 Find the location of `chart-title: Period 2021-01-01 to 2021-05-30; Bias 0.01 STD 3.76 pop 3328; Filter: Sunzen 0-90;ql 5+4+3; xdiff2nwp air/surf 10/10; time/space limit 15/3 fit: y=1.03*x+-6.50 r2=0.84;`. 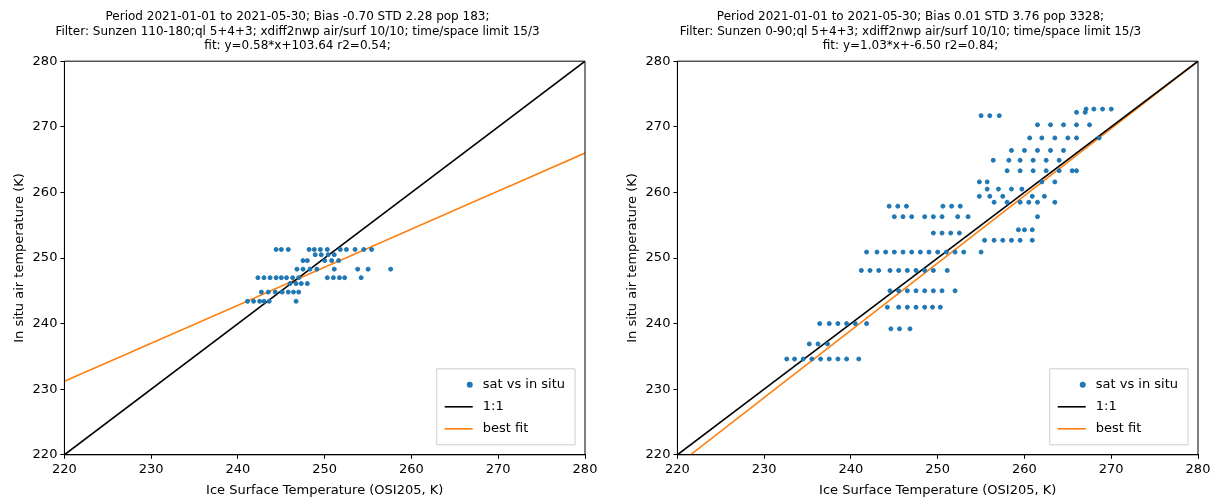

chart-title: Period 2021-01-01 to 2021-05-30; Bias 0.01 STD 3.76 pop 3328; Filter: Sunzen 0-90;ql 5+4+3; xdiff2nwp air/surf 10/10; time/space limit 15/3 fit: y=1.03*x+-6.50 r2=0.84; is located at coordinates (910, 31).